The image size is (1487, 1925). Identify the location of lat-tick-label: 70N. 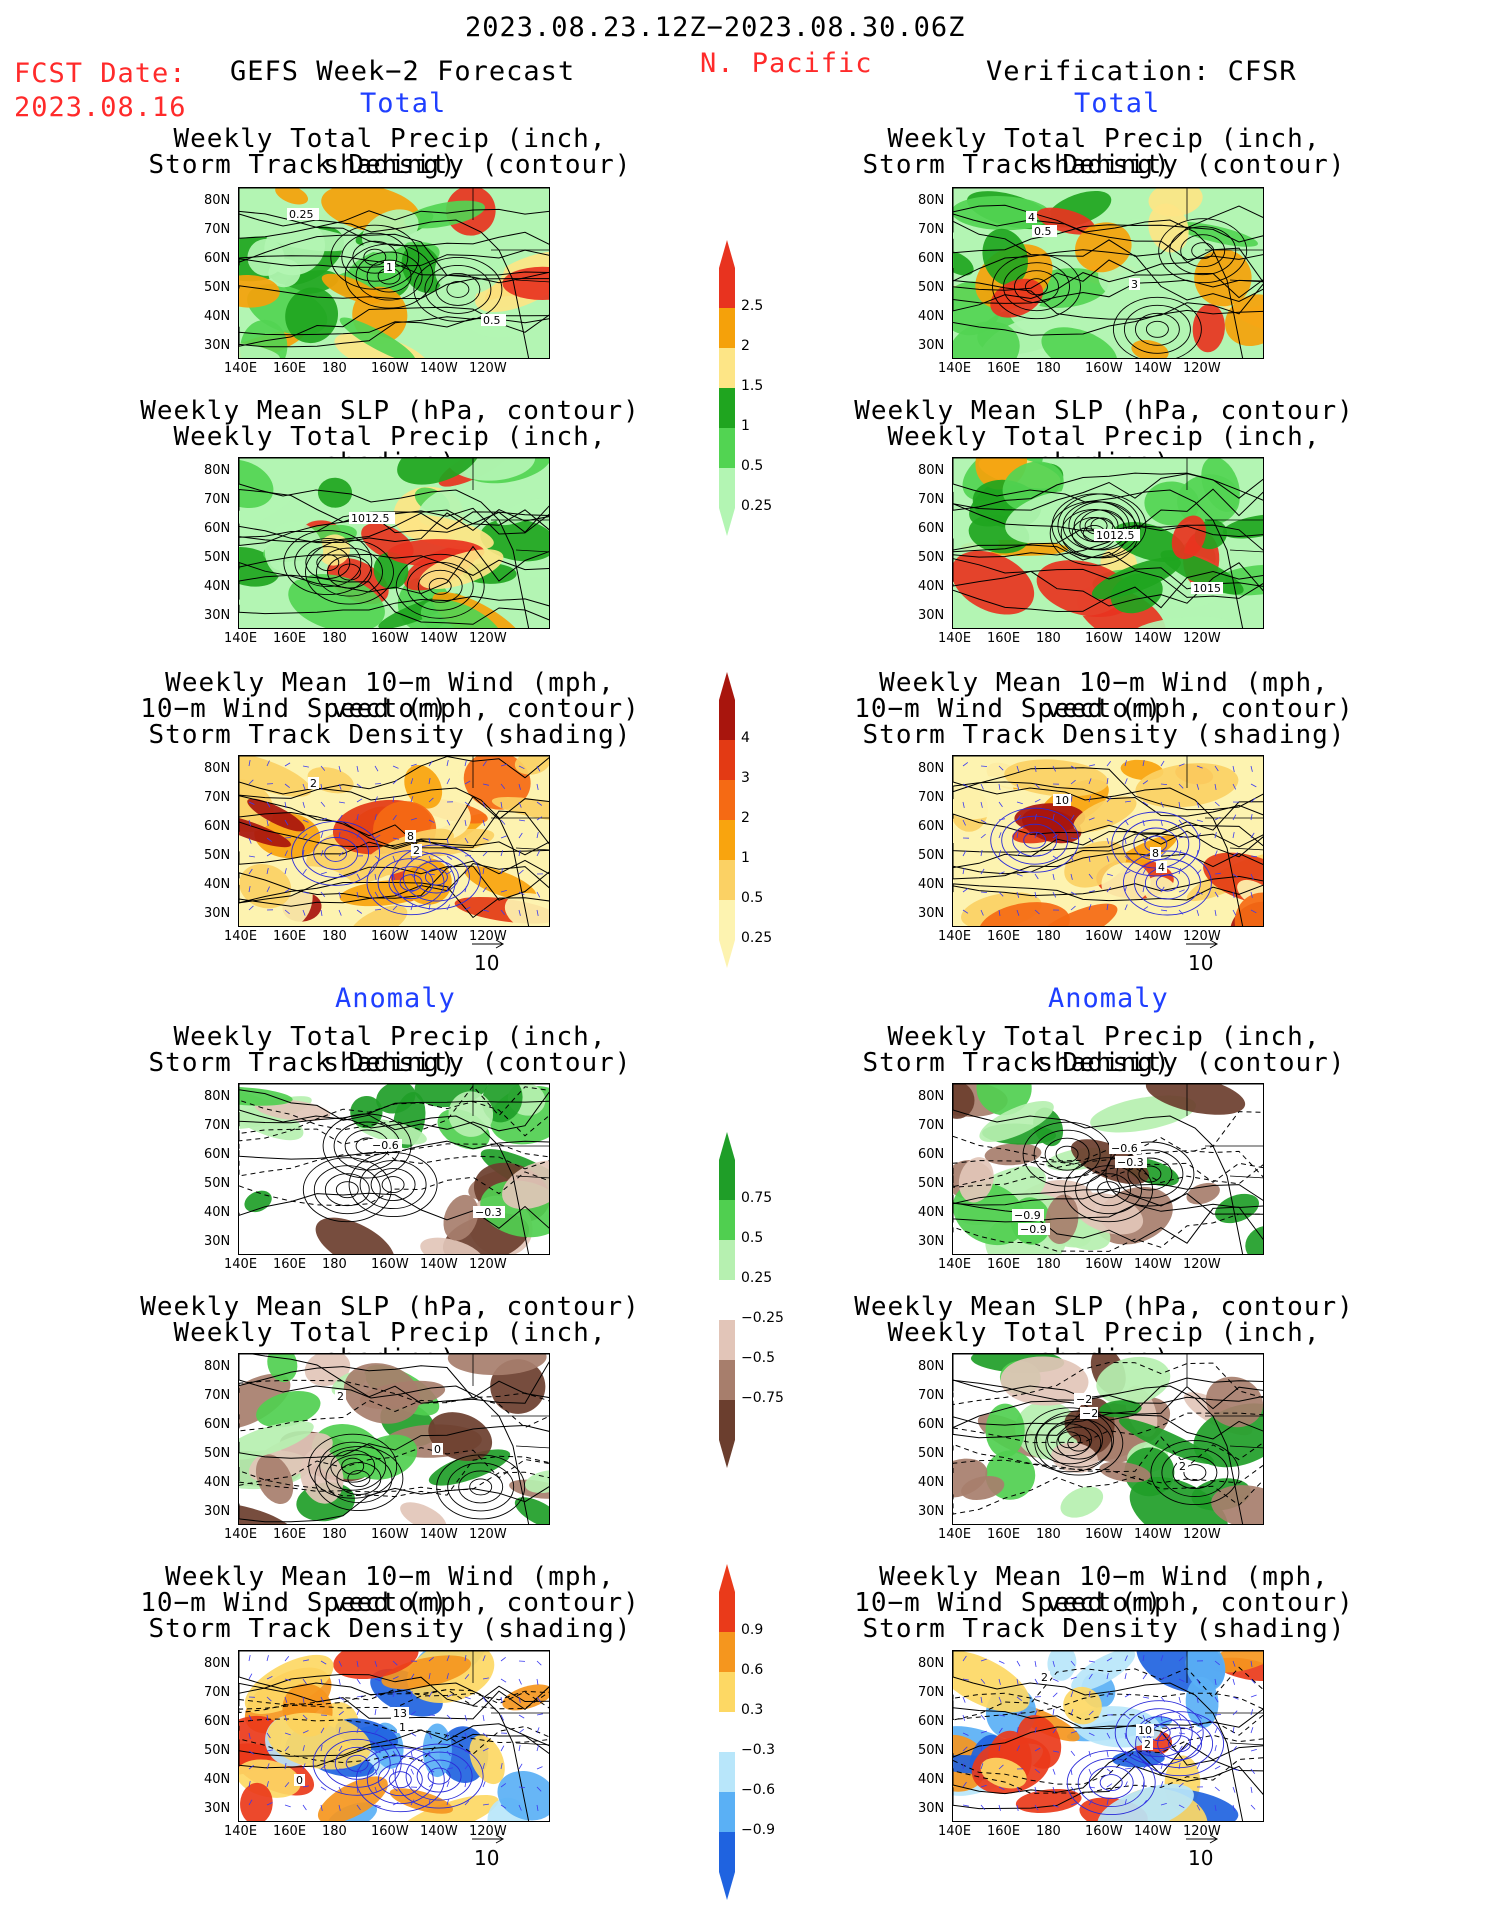
(217, 1692).